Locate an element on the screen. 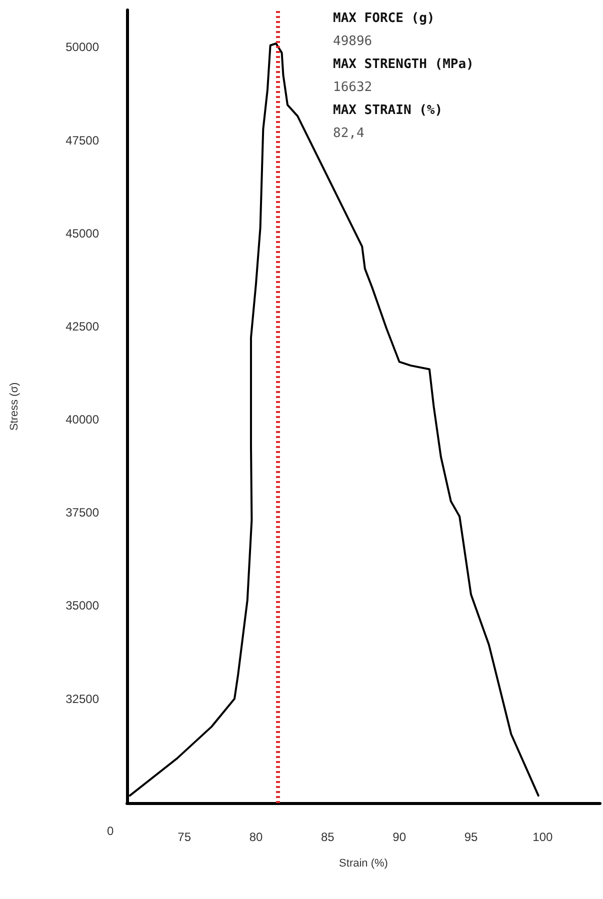 Image resolution: width=603 pixels, height=899 pixels. y-tick-label: 50000 is located at coordinates (83, 47).